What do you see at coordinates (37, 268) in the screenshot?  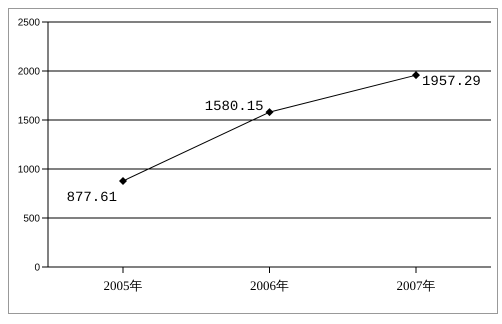 I see `y-tick-label: 0` at bounding box center [37, 268].